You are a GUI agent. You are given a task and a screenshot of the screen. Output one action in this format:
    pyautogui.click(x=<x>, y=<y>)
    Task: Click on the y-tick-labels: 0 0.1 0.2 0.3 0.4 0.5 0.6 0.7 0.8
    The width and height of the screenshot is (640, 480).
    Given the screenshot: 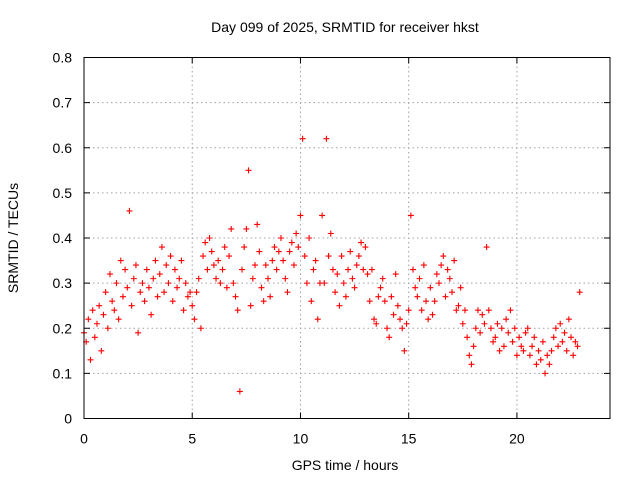 What is the action you would take?
    pyautogui.click(x=63, y=238)
    